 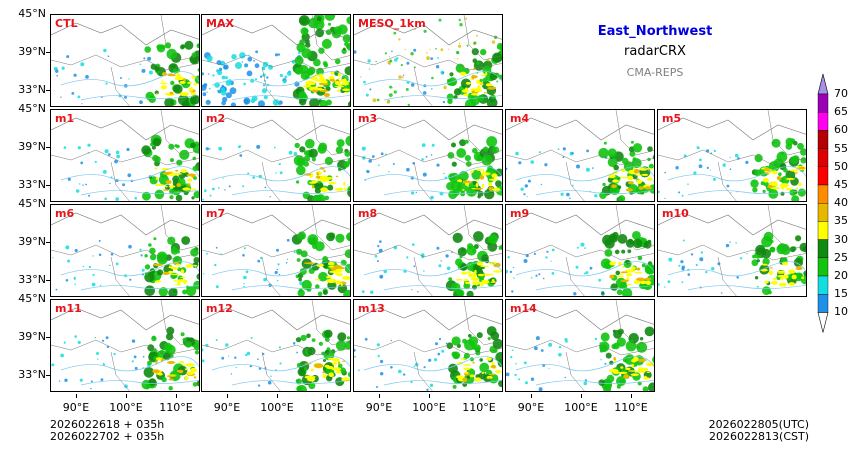 I want to click on valid-time-utc: 2026022805(UTC), so click(x=758, y=424).